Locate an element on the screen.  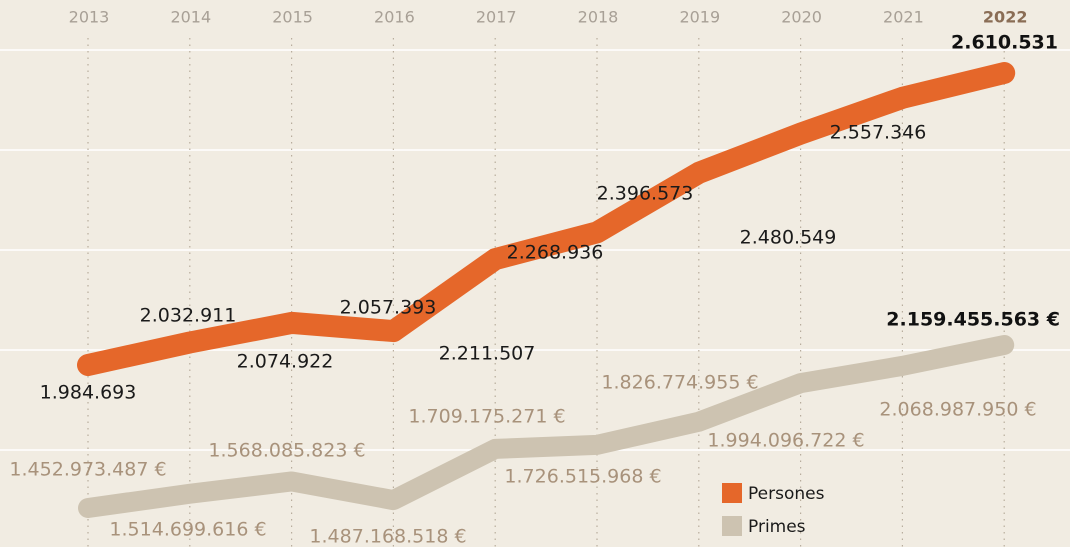
data-label: 2.396.573 is located at coordinates (645, 194).